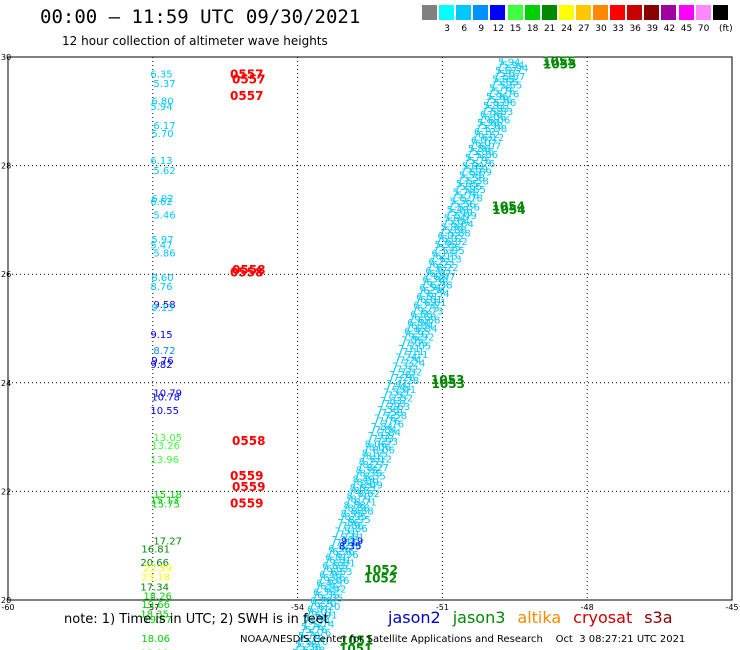 Image resolution: width=740 pixels, height=650 pixels. I want to click on longitude-tick-label: -51, so click(442, 607).